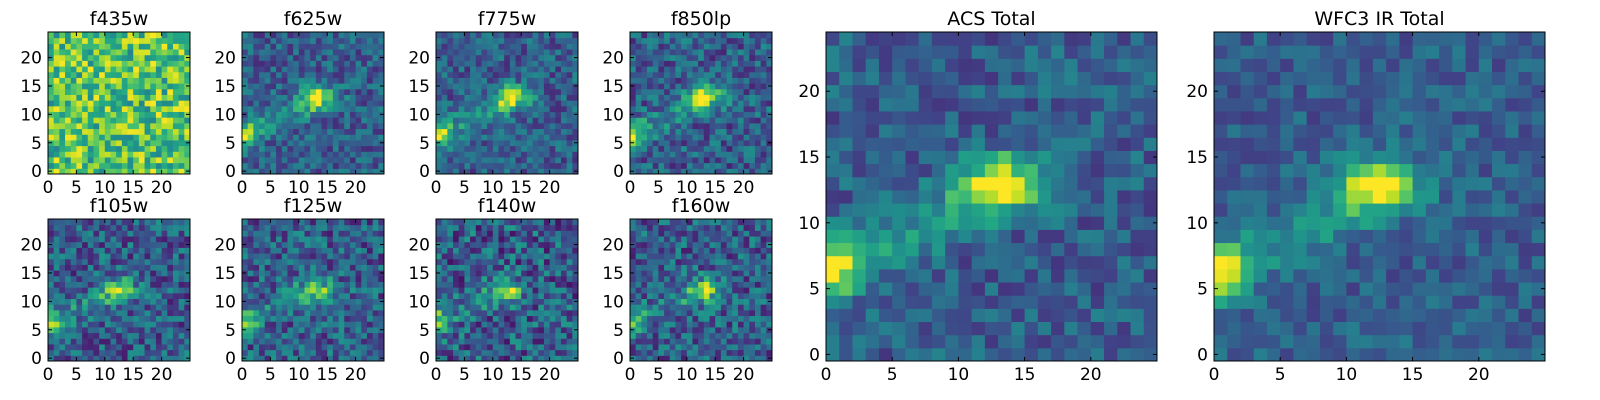 This screenshot has height=400, width=1600. What do you see at coordinates (507, 103) in the screenshot?
I see `heatmap-cells` at bounding box center [507, 103].